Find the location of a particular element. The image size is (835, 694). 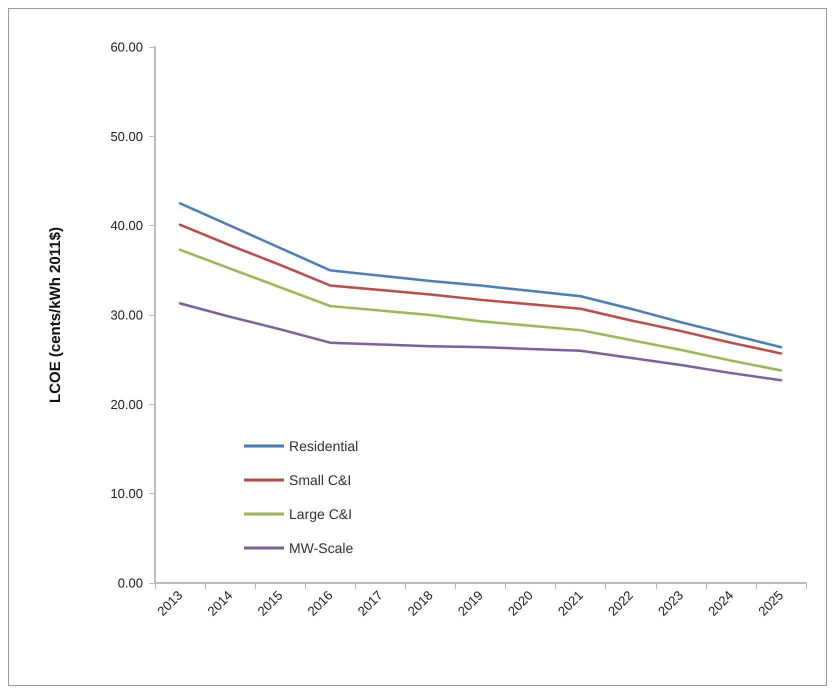

legend-label: Small C&I is located at coordinates (320, 480).